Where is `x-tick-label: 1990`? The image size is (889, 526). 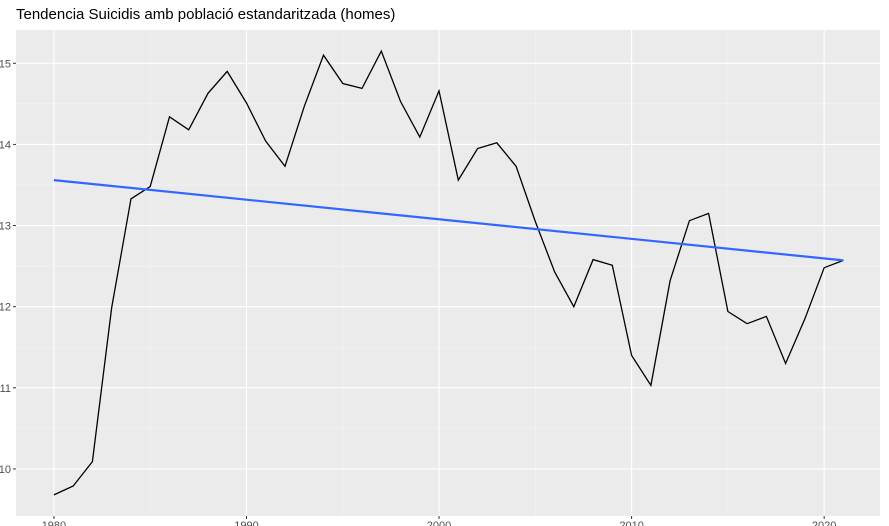 x-tick-label: 1990 is located at coordinates (246, 523).